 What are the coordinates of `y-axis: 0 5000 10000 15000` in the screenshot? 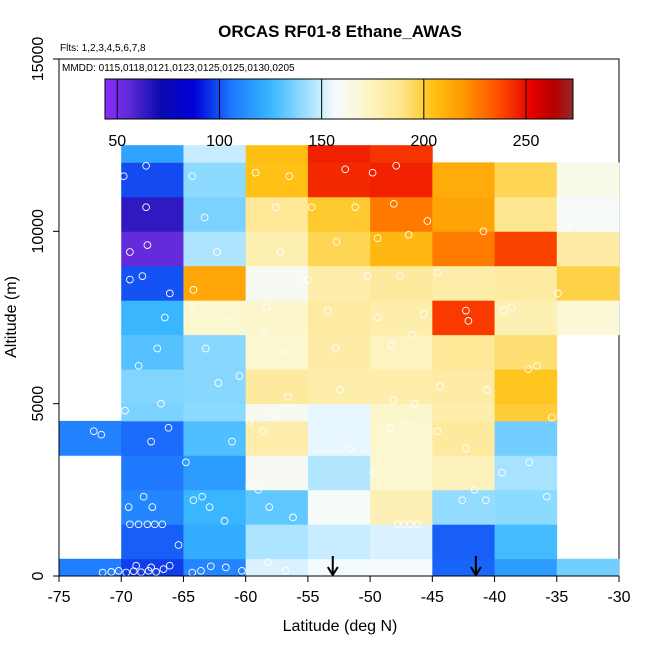 It's located at (45, 308).